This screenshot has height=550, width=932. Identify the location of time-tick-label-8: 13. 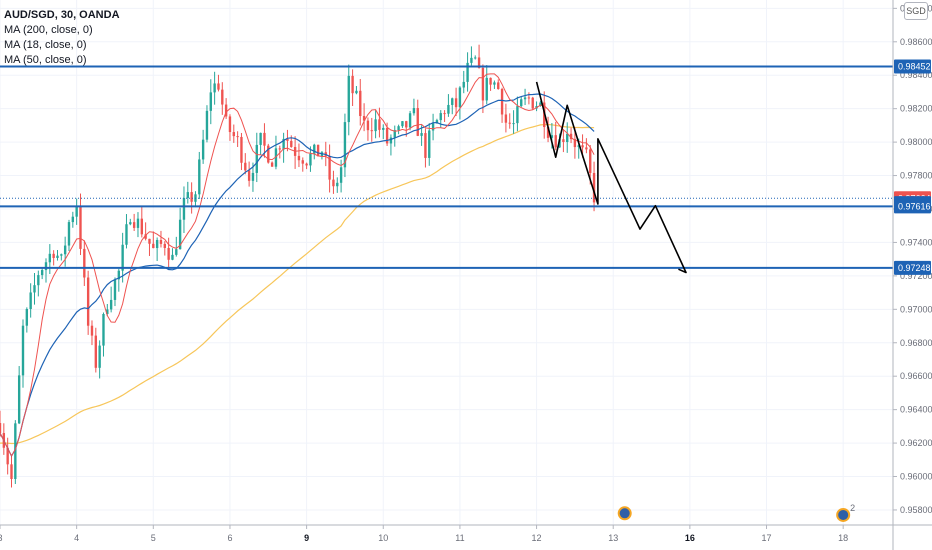
(613, 538).